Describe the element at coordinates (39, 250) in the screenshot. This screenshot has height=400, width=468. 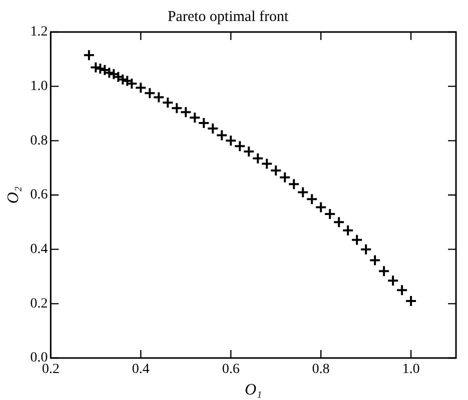
I see `y-tick-label: 0.4` at that location.